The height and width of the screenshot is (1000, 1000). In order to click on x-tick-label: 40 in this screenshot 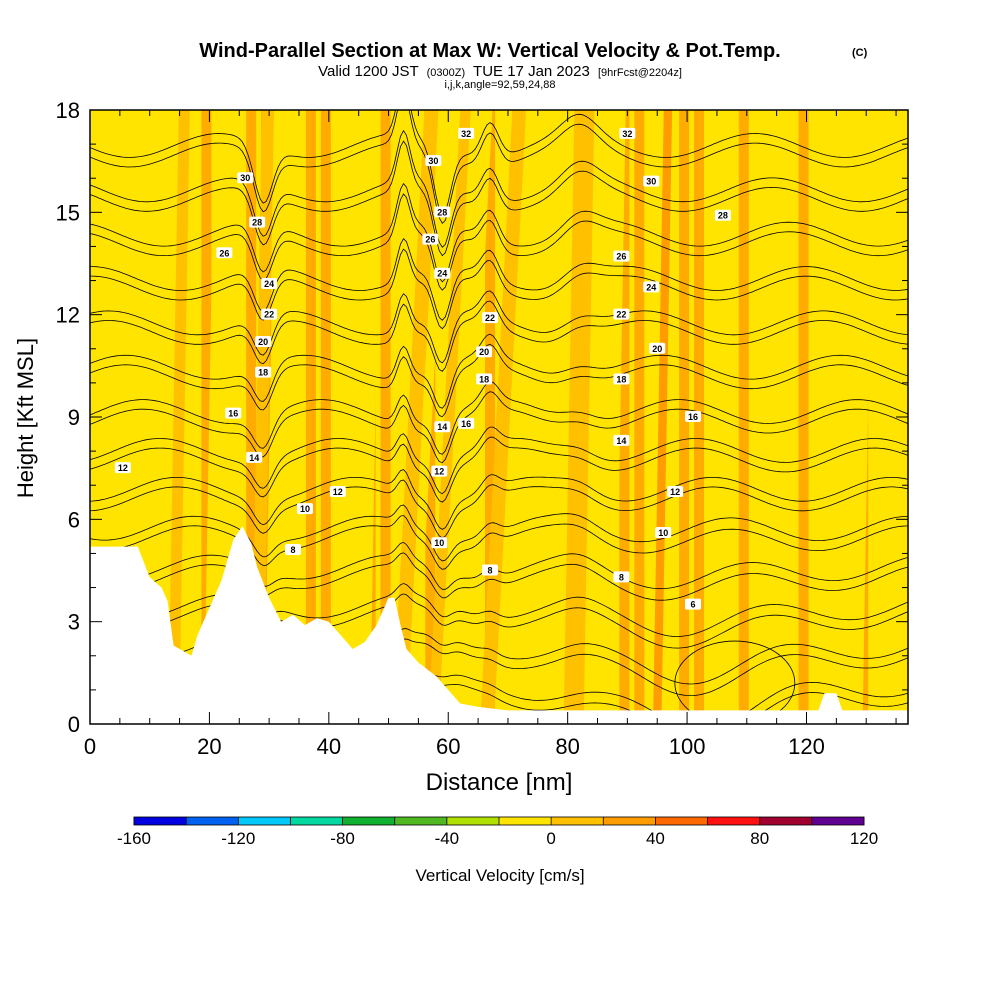, I will do `click(329, 746)`.